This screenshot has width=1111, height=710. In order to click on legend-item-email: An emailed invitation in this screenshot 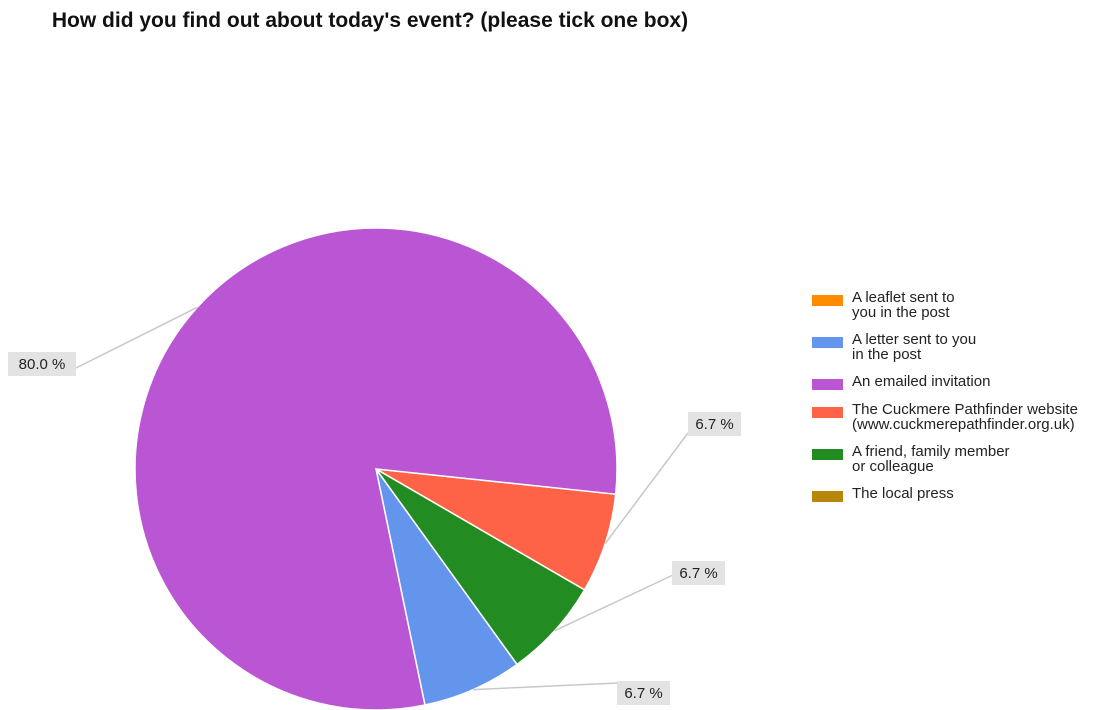, I will do `click(959, 382)`.